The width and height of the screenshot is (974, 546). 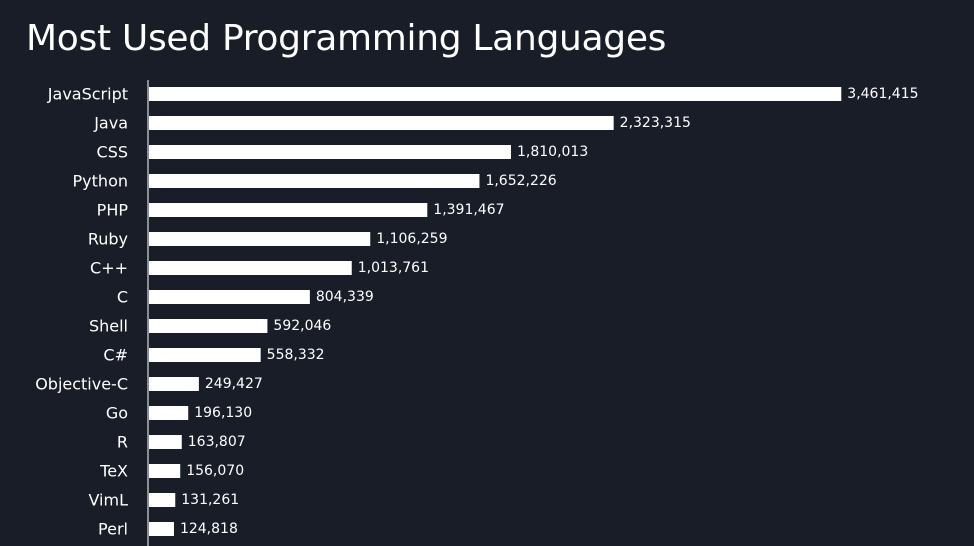 I want to click on value-label: 131,261, so click(x=210, y=500).